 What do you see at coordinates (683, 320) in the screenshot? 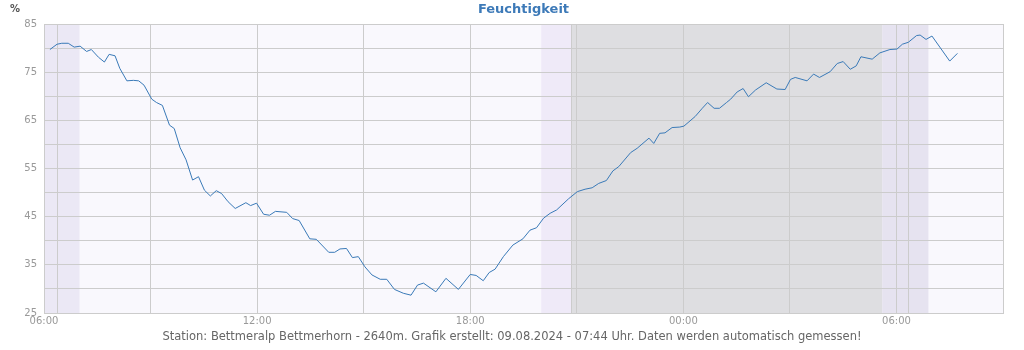
I see `x-tick-label: 00:00` at bounding box center [683, 320].